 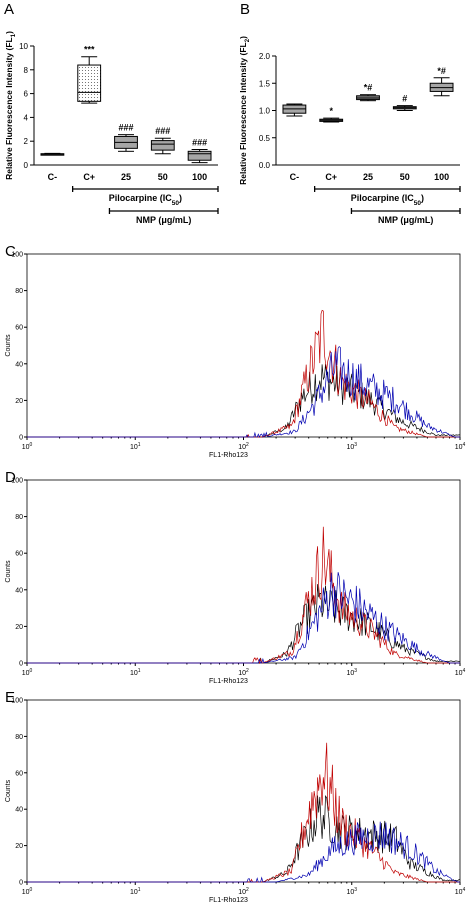 I want to click on y-tick-label: 6, so click(x=26, y=94).